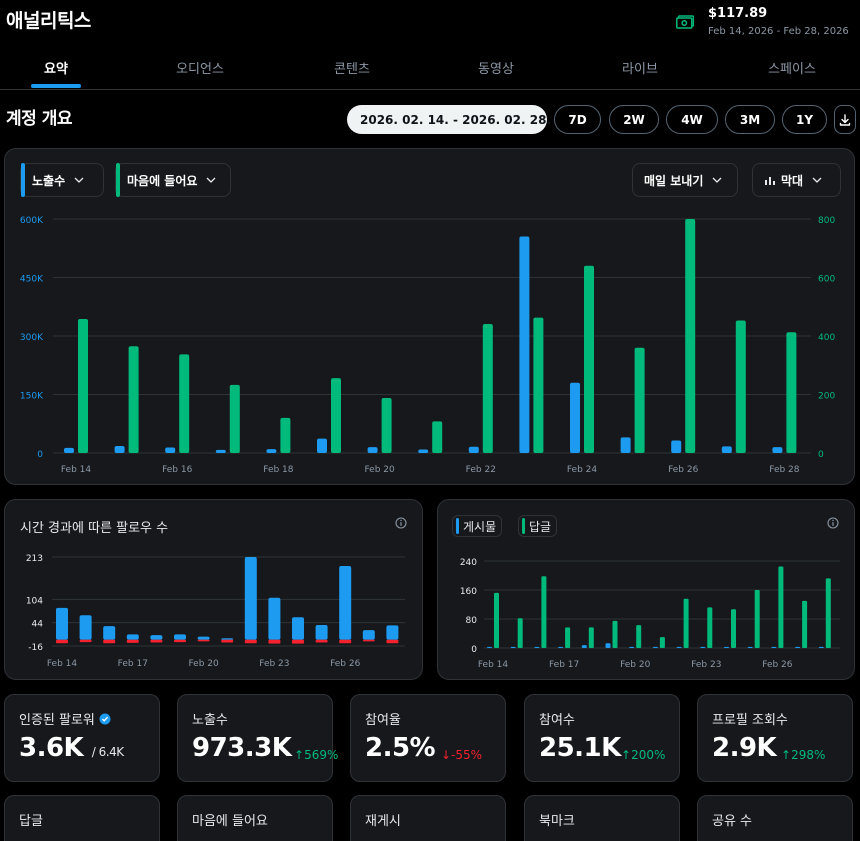  I want to click on stat-card-profile-visits: 프로필 조회수 2.9K ↑298%, so click(775, 738).